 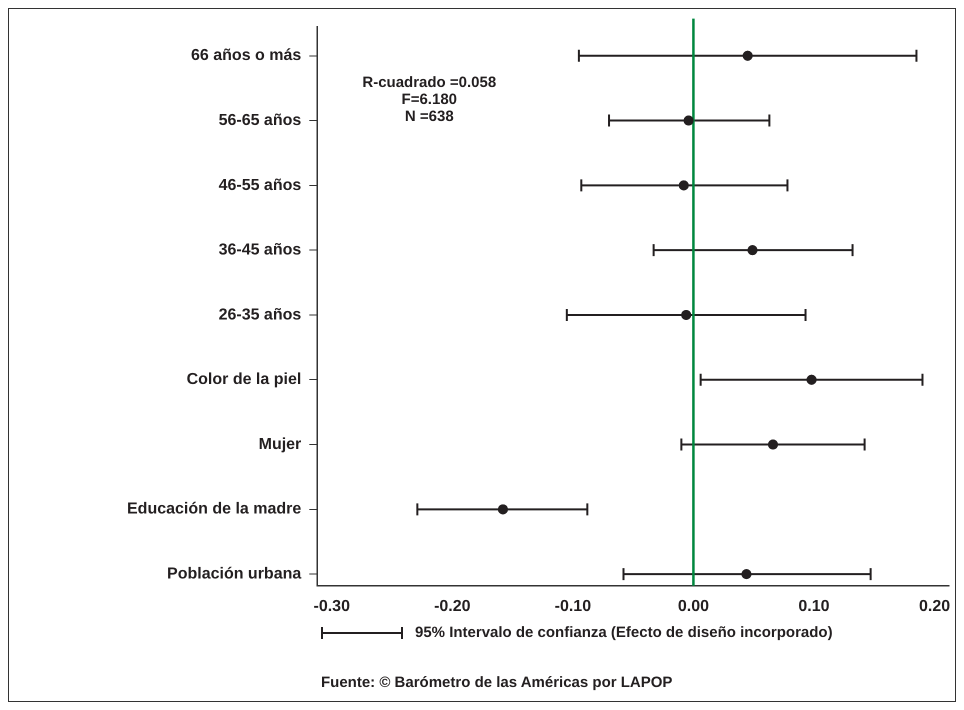 I want to click on y-tick-label: 46-55 años, so click(x=260, y=185).